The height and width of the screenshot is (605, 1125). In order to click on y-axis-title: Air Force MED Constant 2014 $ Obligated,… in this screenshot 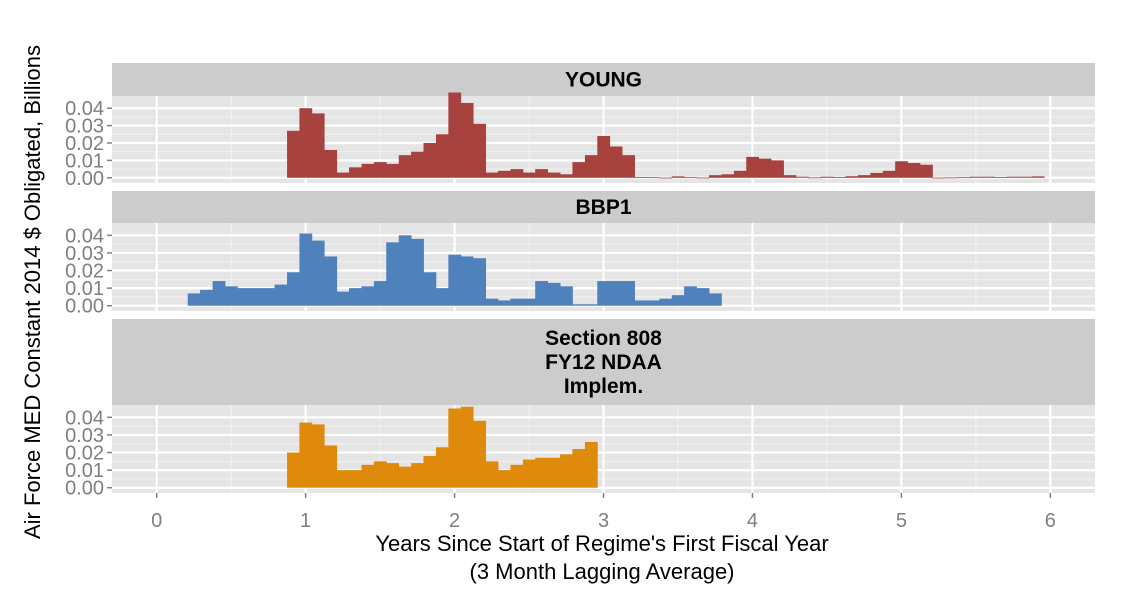, I will do `click(32, 292)`.